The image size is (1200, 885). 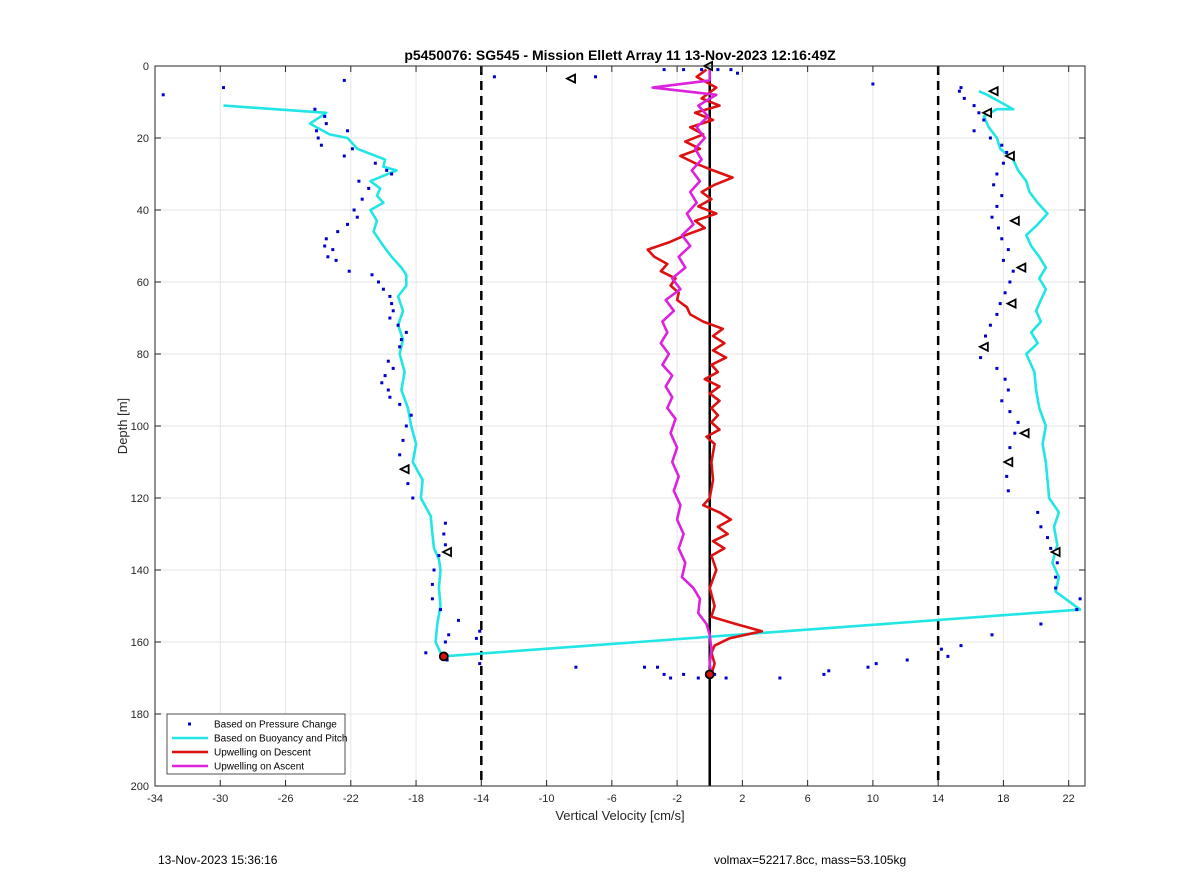 What do you see at coordinates (1069, 799) in the screenshot?
I see `x-tick-label: 22` at bounding box center [1069, 799].